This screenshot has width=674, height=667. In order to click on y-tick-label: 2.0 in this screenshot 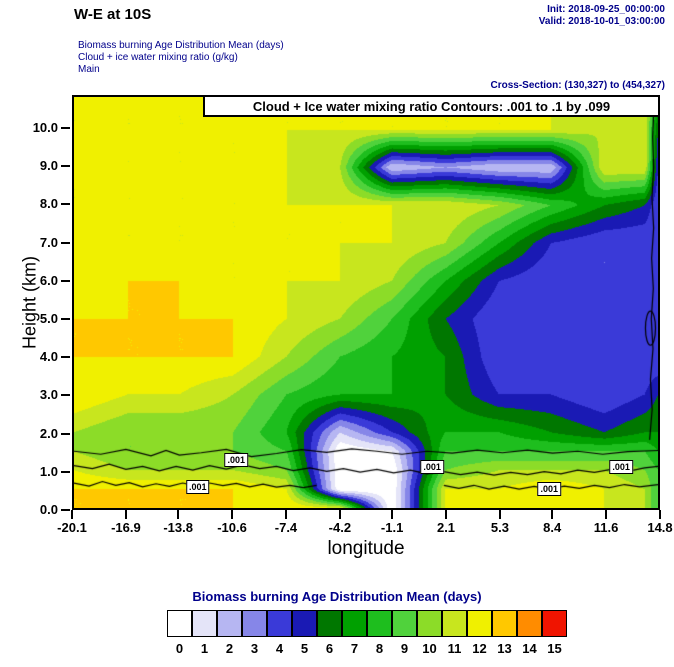, I will do `click(48, 433)`.